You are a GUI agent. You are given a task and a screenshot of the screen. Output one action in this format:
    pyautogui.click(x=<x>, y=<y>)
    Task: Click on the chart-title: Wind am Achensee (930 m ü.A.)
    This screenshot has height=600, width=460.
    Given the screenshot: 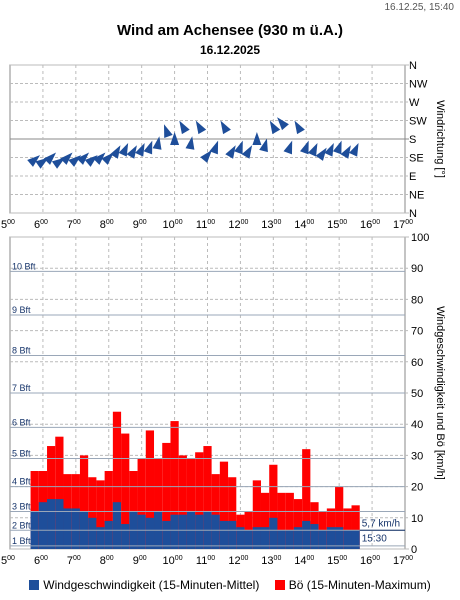 What is the action you would take?
    pyautogui.click(x=230, y=30)
    